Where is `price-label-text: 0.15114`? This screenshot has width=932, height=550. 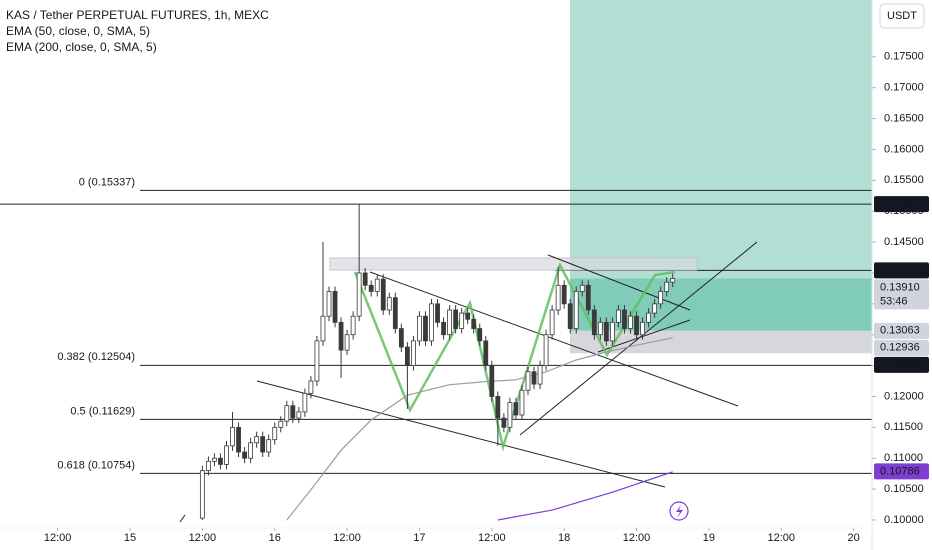
price-label-text: 0.15114 is located at coordinates (899, 204).